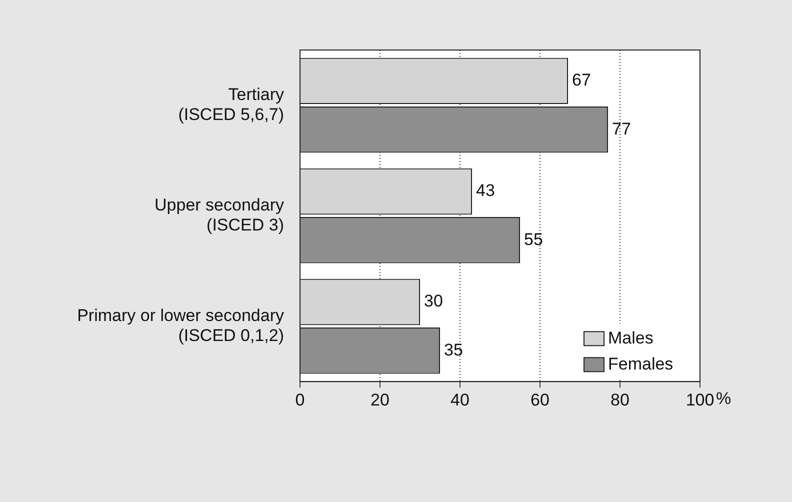  What do you see at coordinates (231, 104) in the screenshot?
I see `y-tick-label: Tertiary (ISCED 5,6,7)` at bounding box center [231, 104].